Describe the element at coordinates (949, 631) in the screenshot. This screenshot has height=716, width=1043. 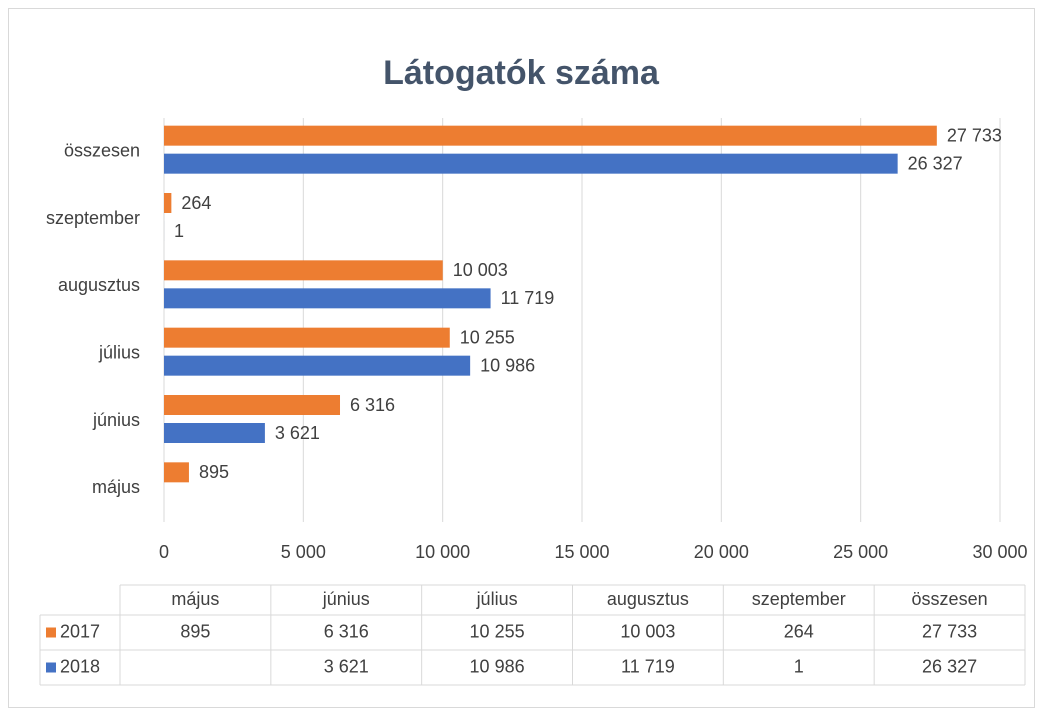
I see `table-cell: 27 733` at that location.